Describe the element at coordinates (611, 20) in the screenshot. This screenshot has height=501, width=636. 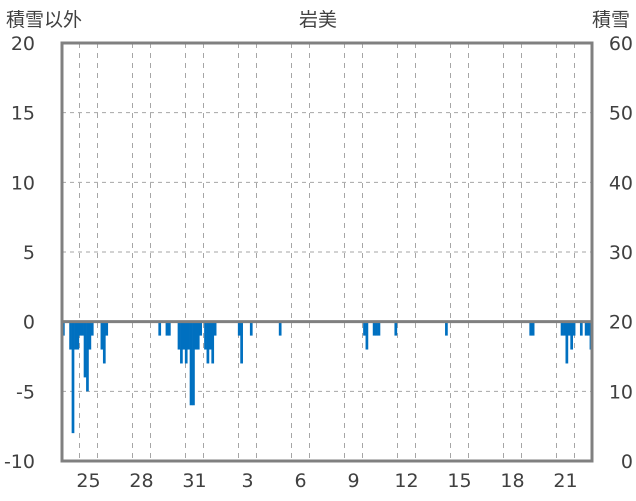
I see `right-axis-label: 積雪` at that location.